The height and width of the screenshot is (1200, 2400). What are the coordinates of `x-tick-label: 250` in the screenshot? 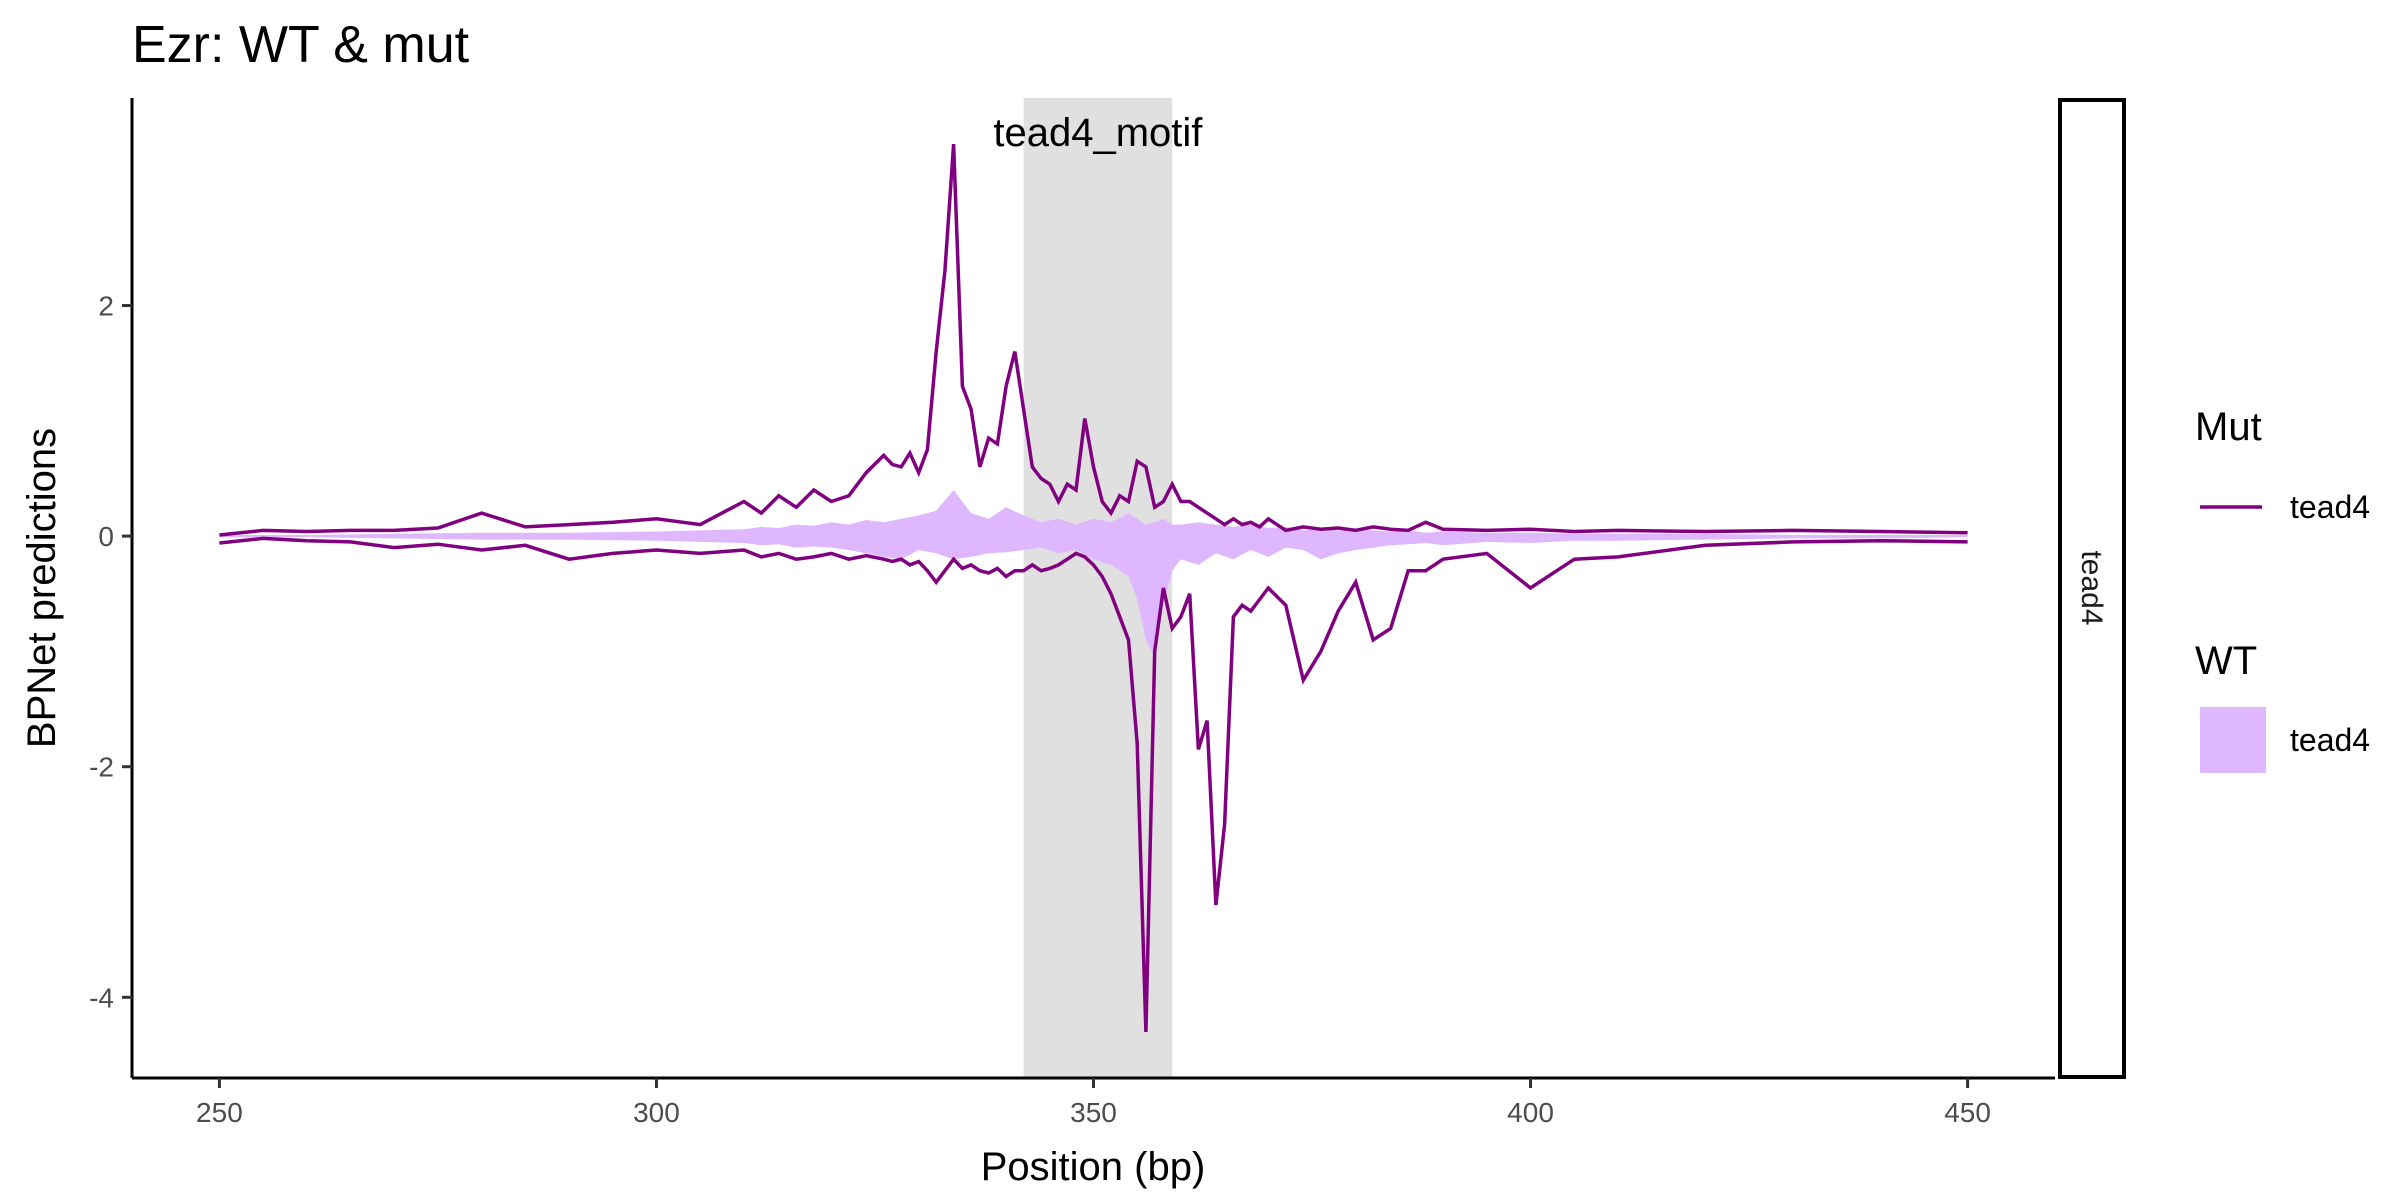 It's located at (219, 1112).